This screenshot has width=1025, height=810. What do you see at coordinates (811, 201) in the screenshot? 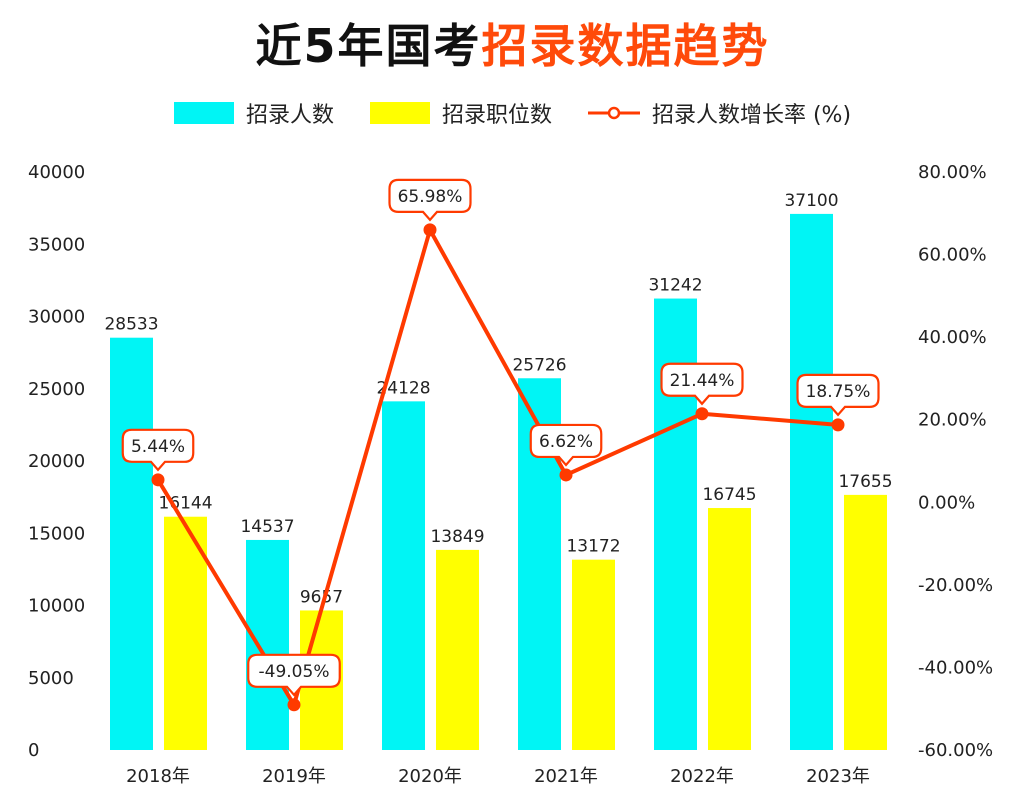
I see `data-label-recruits: 37100` at bounding box center [811, 201].